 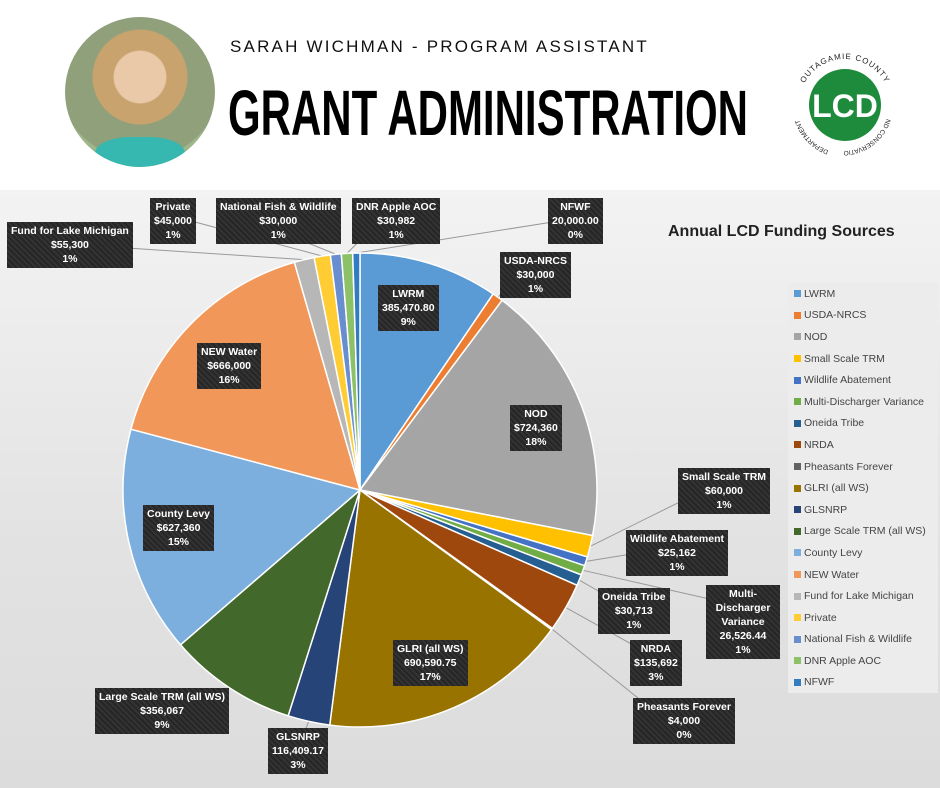 What do you see at coordinates (536, 414) in the screenshot?
I see `data-label-name: NOD` at bounding box center [536, 414].